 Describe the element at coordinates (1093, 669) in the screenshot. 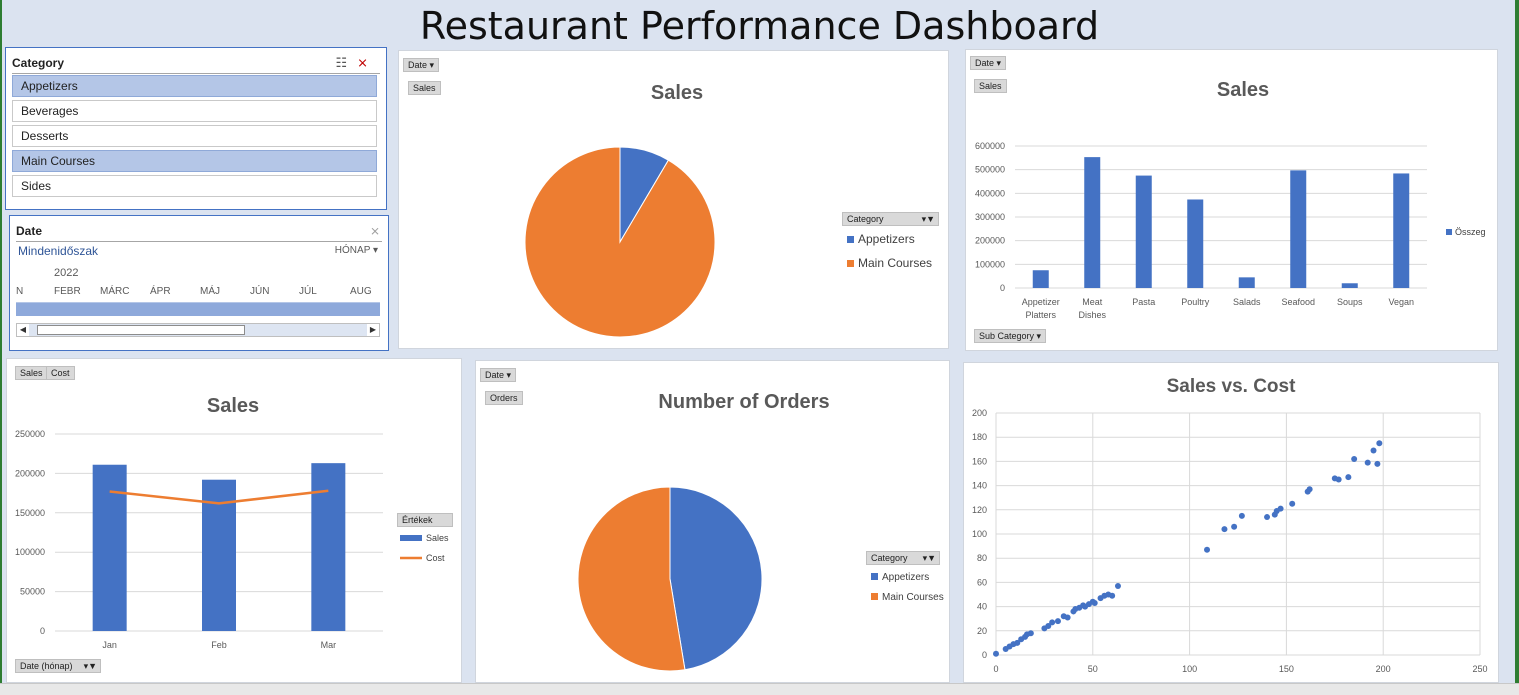

I see `x-tick-label: 50` at that location.